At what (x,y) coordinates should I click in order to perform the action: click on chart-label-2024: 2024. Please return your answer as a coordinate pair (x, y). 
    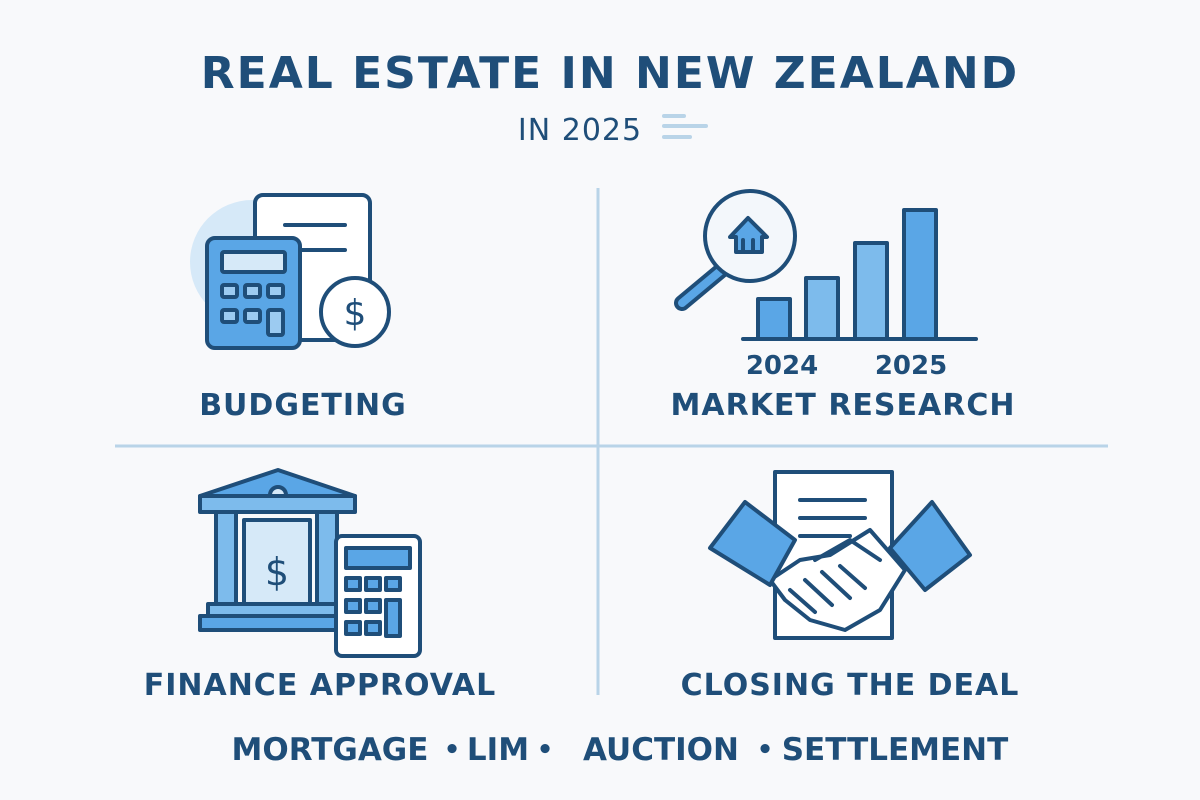
    Looking at the image, I should click on (782, 366).